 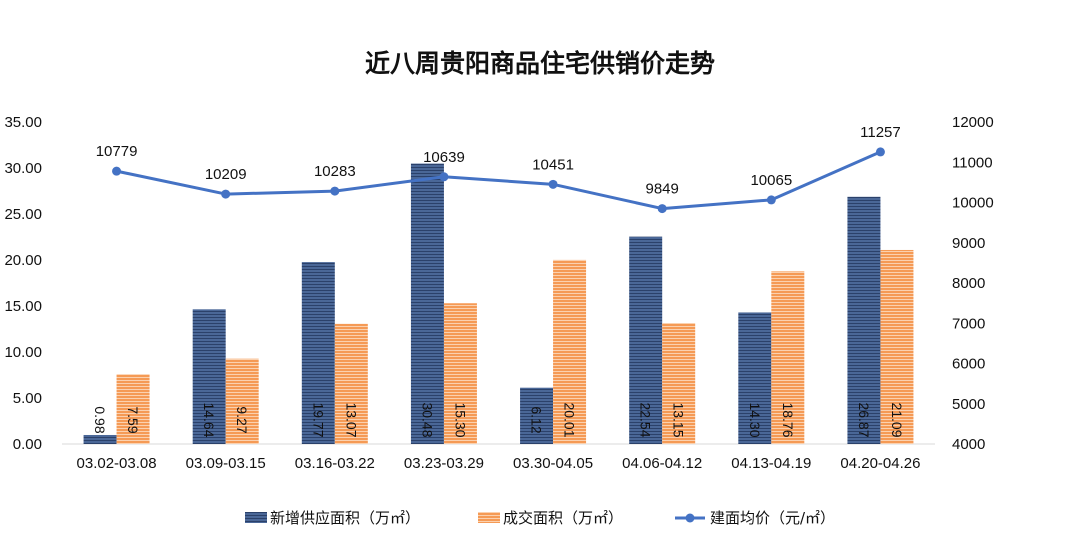 I want to click on right-y-tick-label: 6000, so click(x=968, y=364).